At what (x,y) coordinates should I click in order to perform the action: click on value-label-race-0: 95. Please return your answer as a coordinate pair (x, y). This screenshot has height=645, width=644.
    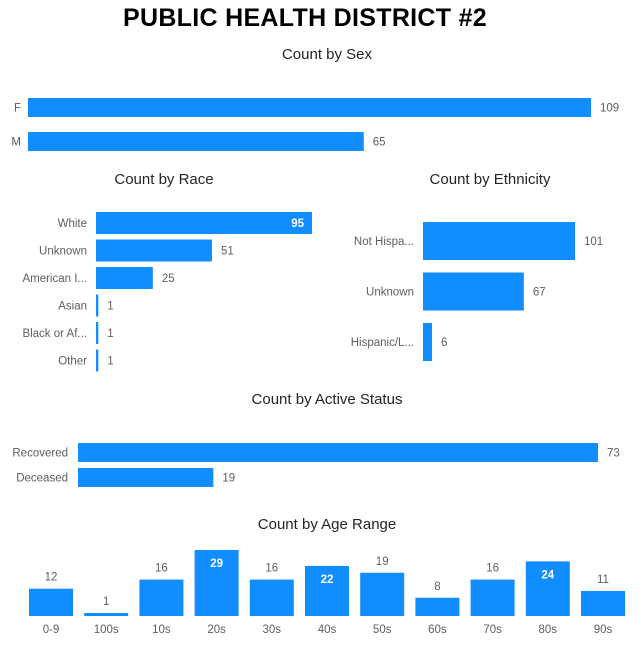
    Looking at the image, I should click on (297, 224).